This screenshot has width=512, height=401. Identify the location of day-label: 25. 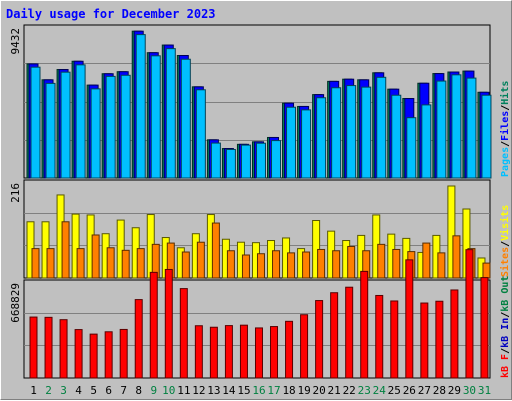
(394, 390).